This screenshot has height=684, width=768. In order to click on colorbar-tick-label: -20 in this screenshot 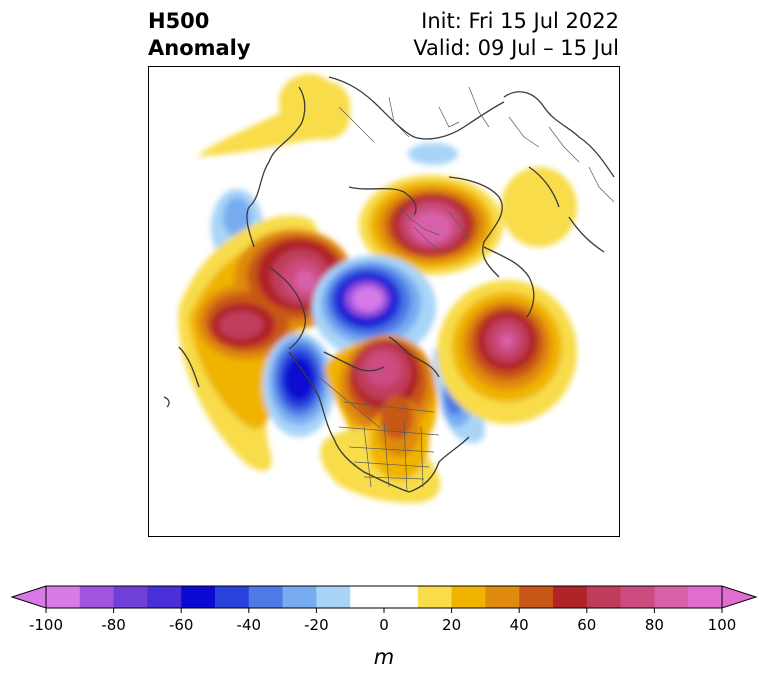, I will do `click(316, 625)`.